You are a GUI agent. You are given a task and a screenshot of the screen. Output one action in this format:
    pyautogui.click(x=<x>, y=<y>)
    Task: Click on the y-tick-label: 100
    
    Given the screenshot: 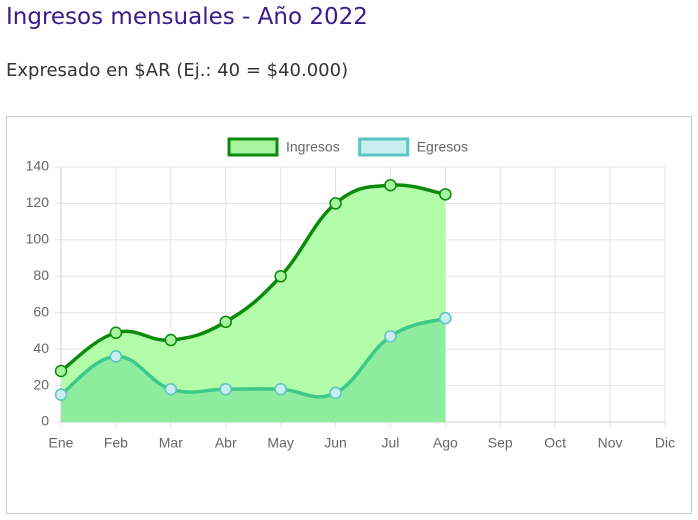 What is the action you would take?
    pyautogui.click(x=38, y=239)
    